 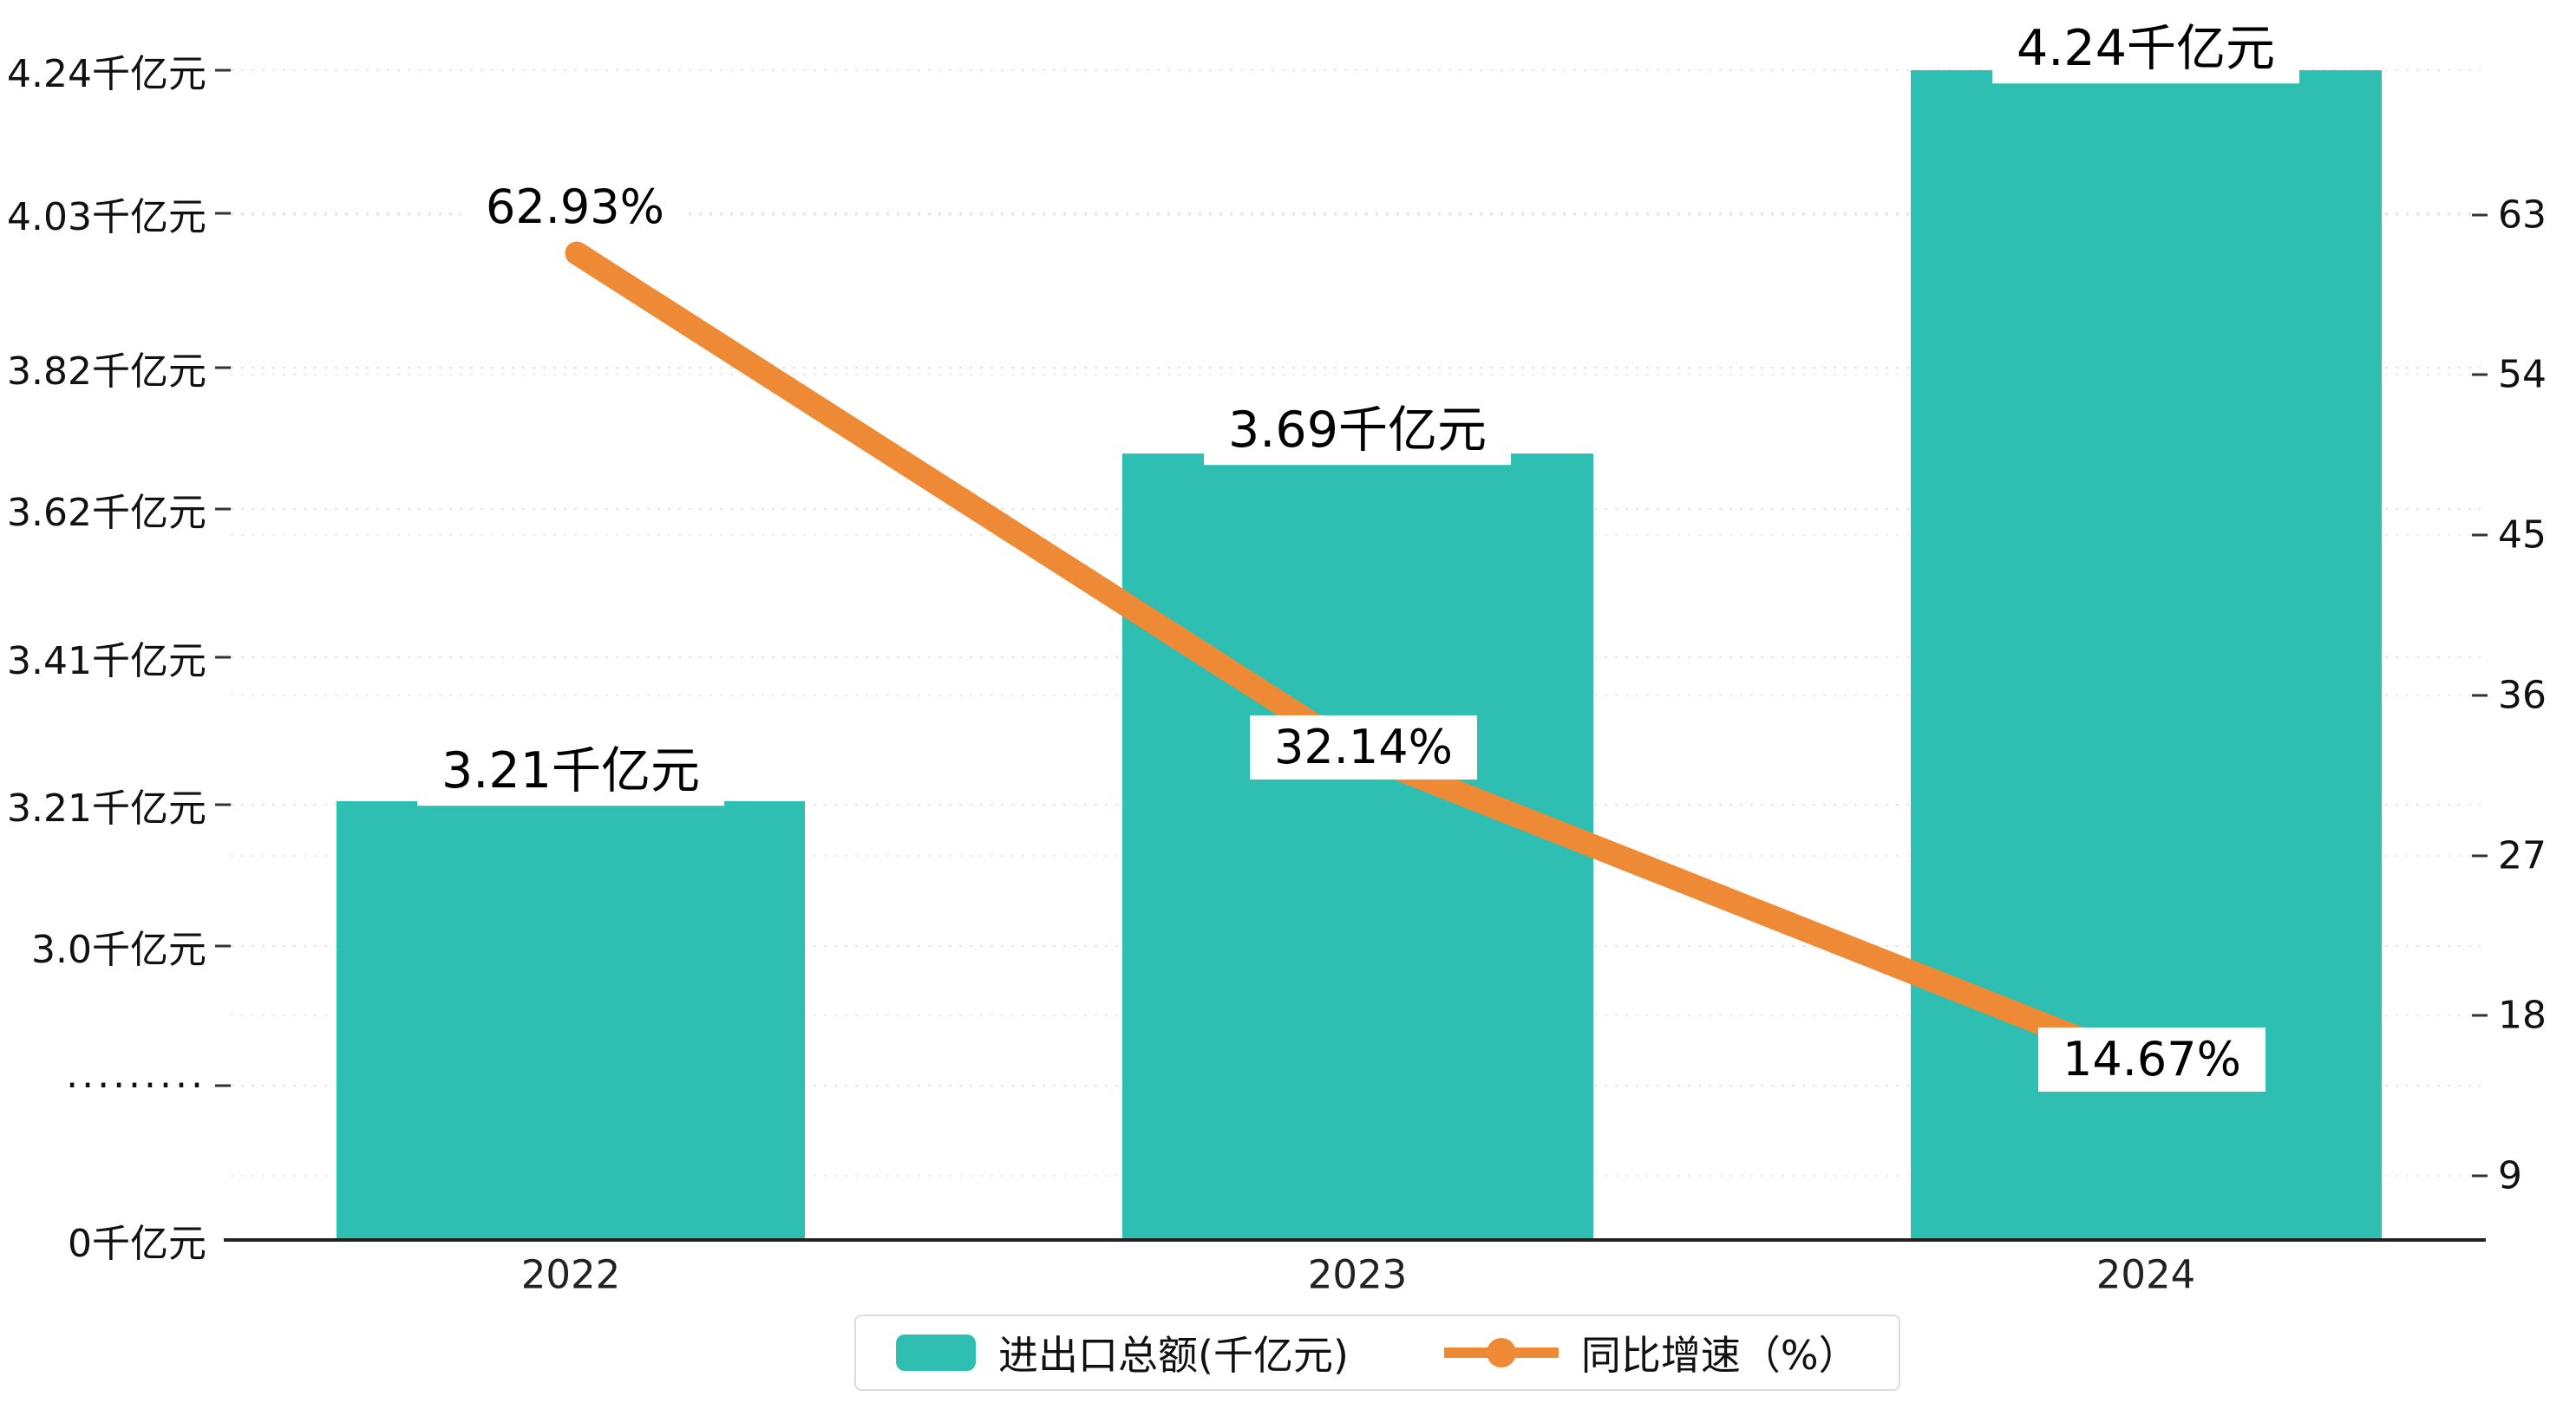 What do you see at coordinates (2522, 375) in the screenshot?
I see `y-axis-right-tick-label: 54` at bounding box center [2522, 375].